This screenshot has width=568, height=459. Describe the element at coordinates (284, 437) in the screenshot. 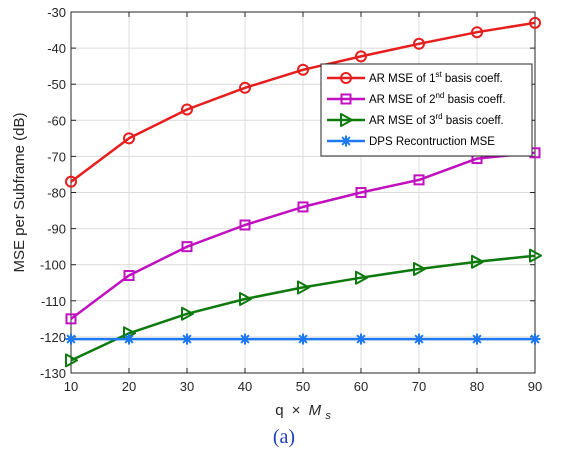

I see `figure-caption: (a)` at that location.